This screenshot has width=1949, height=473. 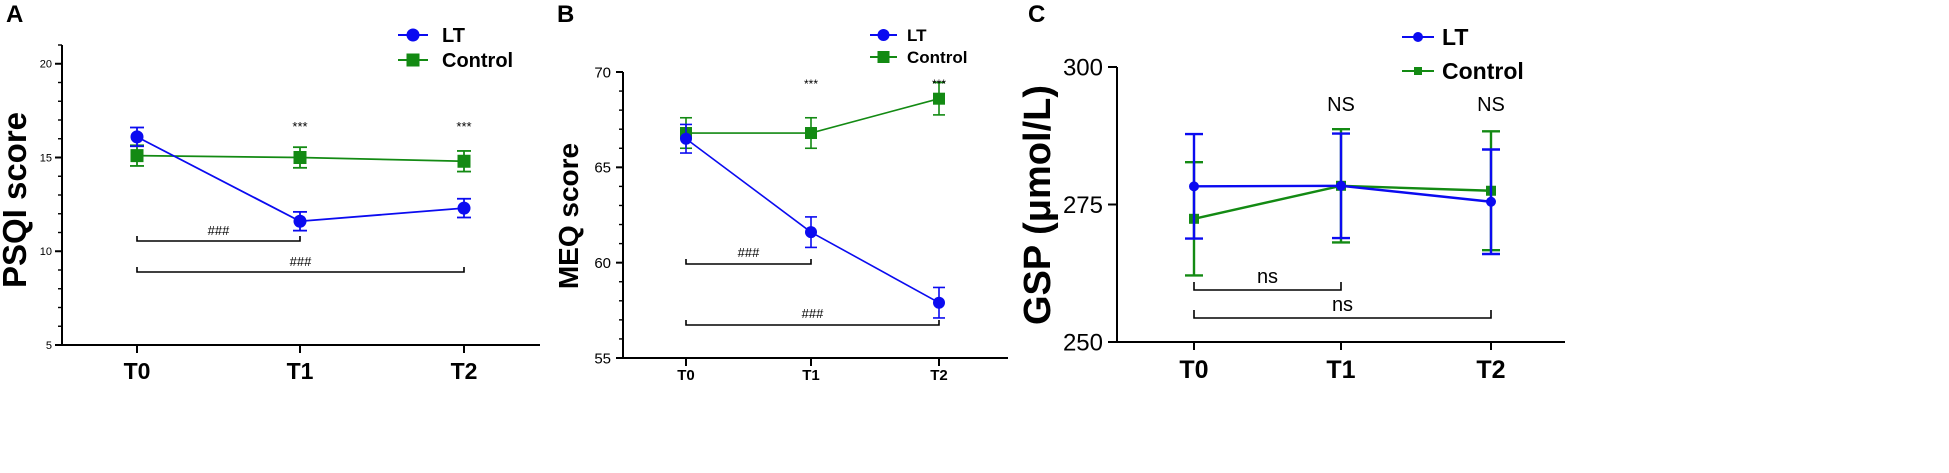 I want to click on series-line-lt, so click(x=812, y=221).